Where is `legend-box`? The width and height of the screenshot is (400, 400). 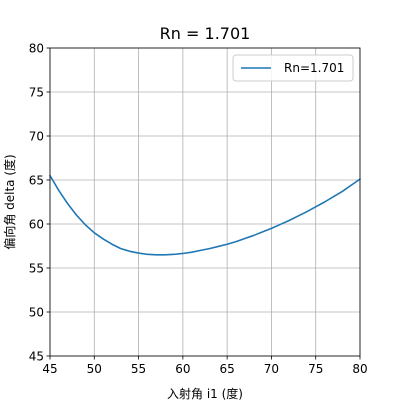
legend-box is located at coordinates (293, 68).